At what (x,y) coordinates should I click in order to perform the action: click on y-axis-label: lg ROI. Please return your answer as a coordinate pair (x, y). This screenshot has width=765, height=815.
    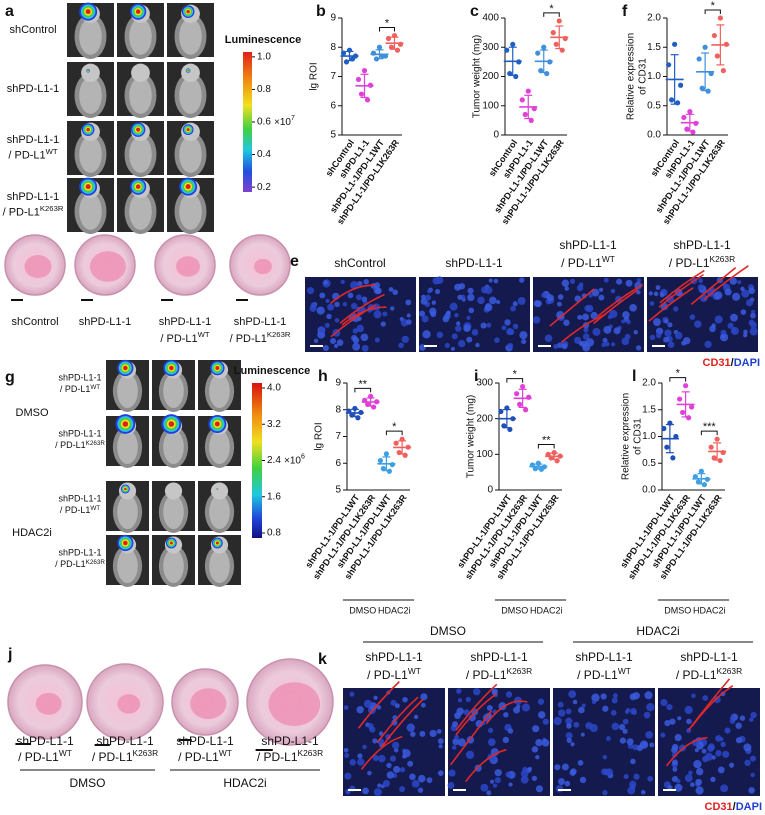
    Looking at the image, I should click on (319, 436).